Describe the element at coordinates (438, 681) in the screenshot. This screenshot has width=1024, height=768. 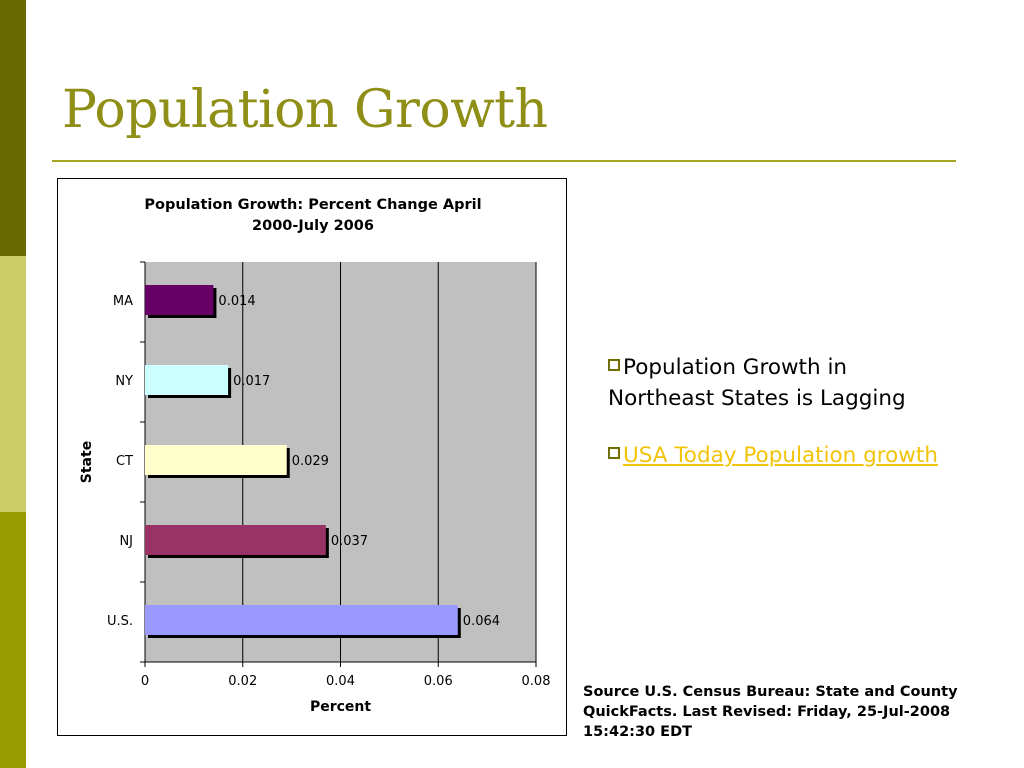
I see `x-tick-label: 0.06` at that location.